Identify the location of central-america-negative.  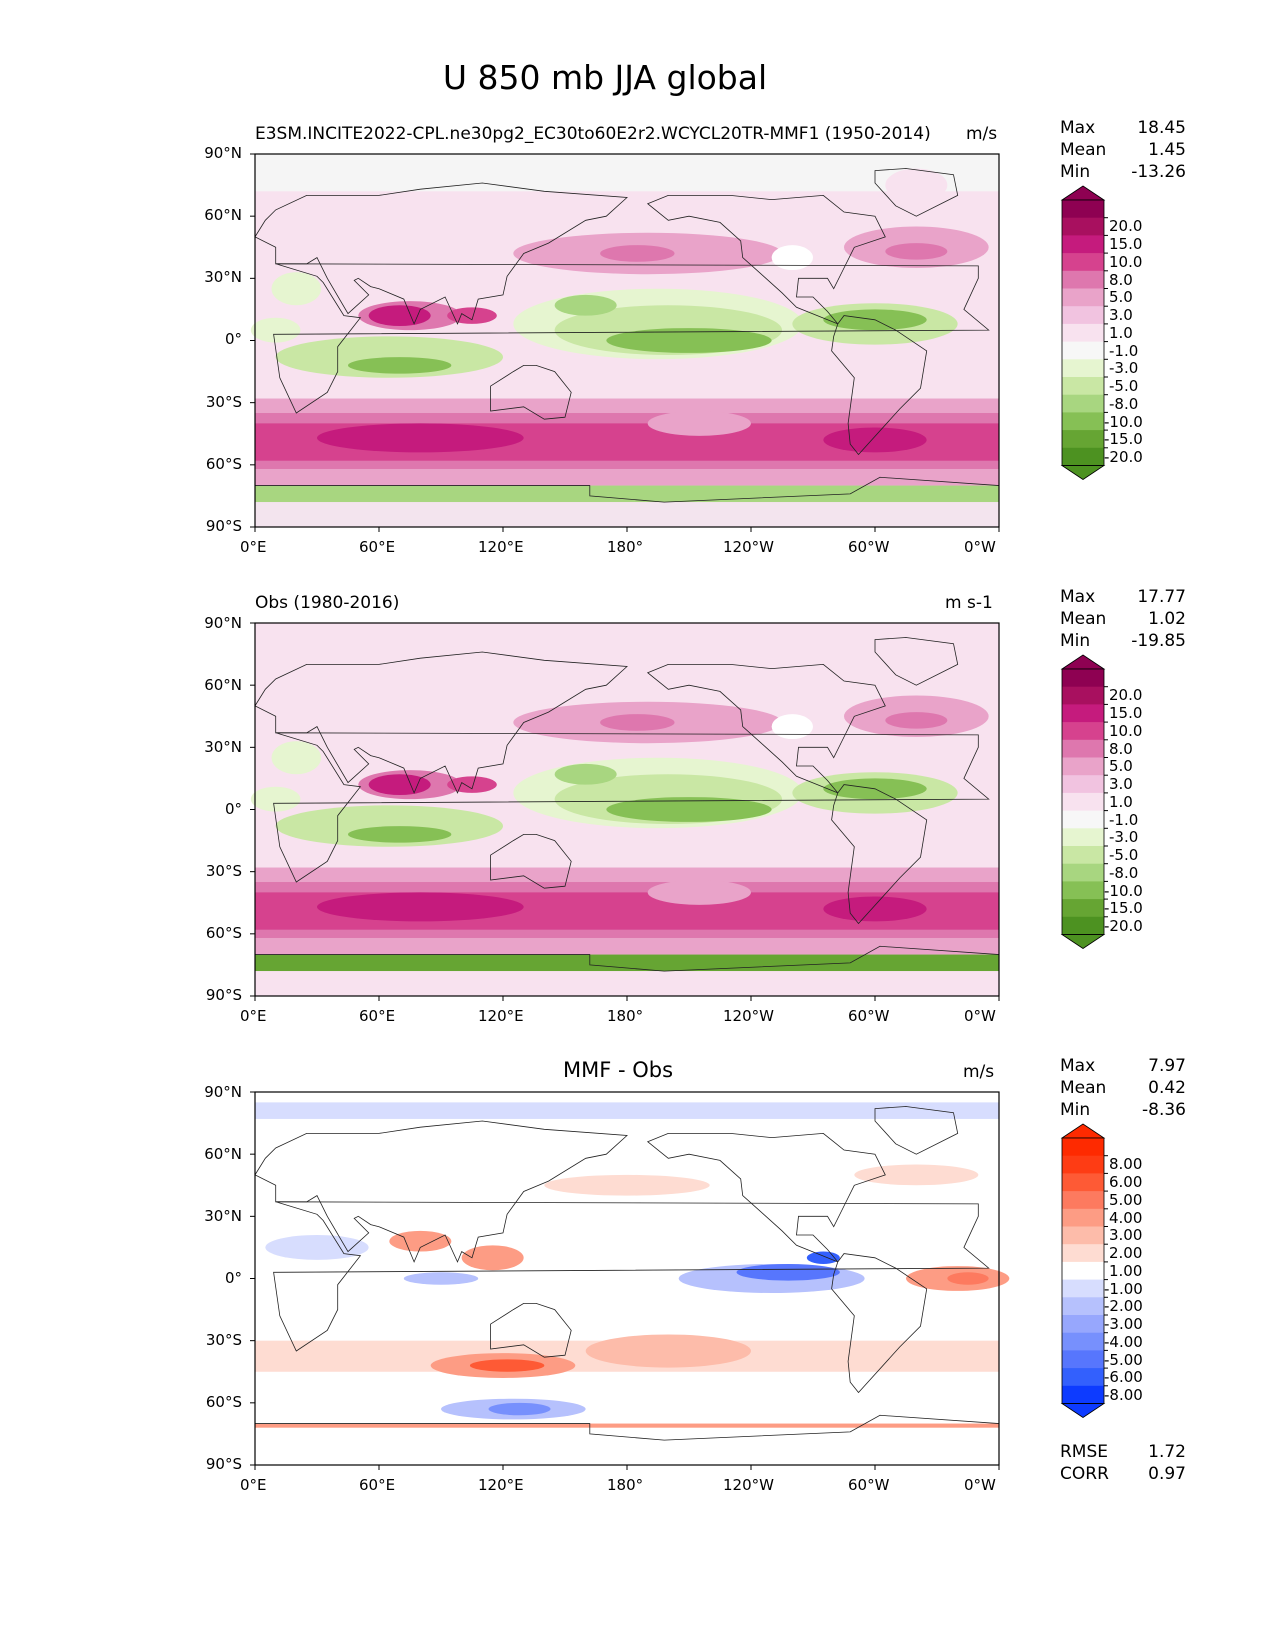
(823, 1257).